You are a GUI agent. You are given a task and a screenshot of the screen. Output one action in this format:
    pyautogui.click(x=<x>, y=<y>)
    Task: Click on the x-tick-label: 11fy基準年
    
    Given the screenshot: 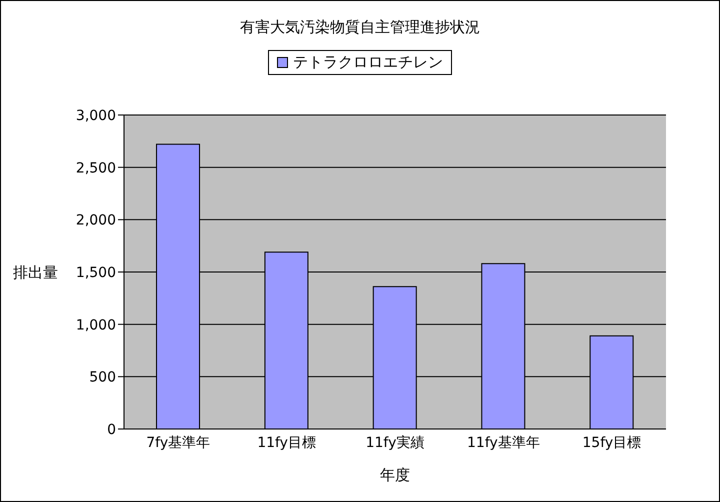 What is the action you would take?
    pyautogui.click(x=503, y=442)
    